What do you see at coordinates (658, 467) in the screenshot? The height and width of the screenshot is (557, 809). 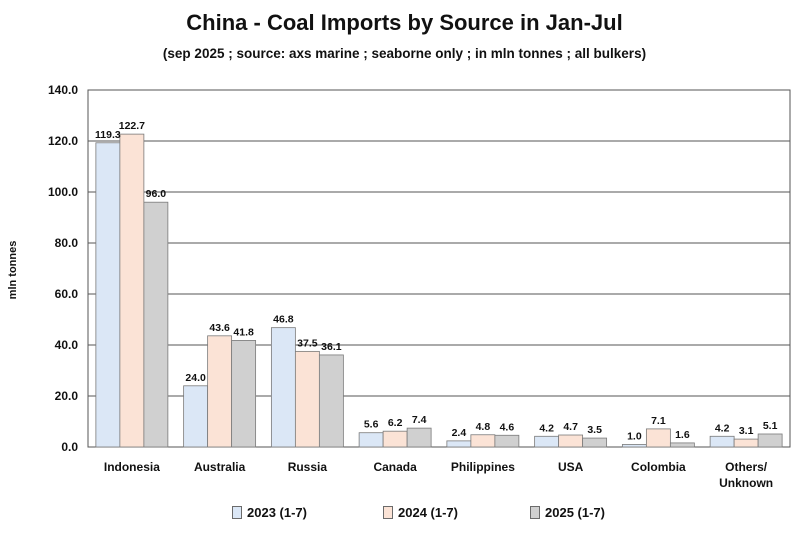 I see `x-category-label: Colombia` at bounding box center [658, 467].